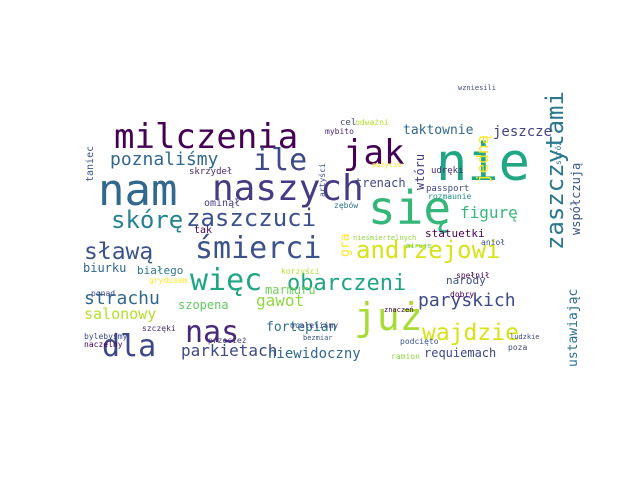 The image size is (640, 480). Describe the element at coordinates (318, 338) in the screenshot. I see `word-69: bezmiar` at that location.